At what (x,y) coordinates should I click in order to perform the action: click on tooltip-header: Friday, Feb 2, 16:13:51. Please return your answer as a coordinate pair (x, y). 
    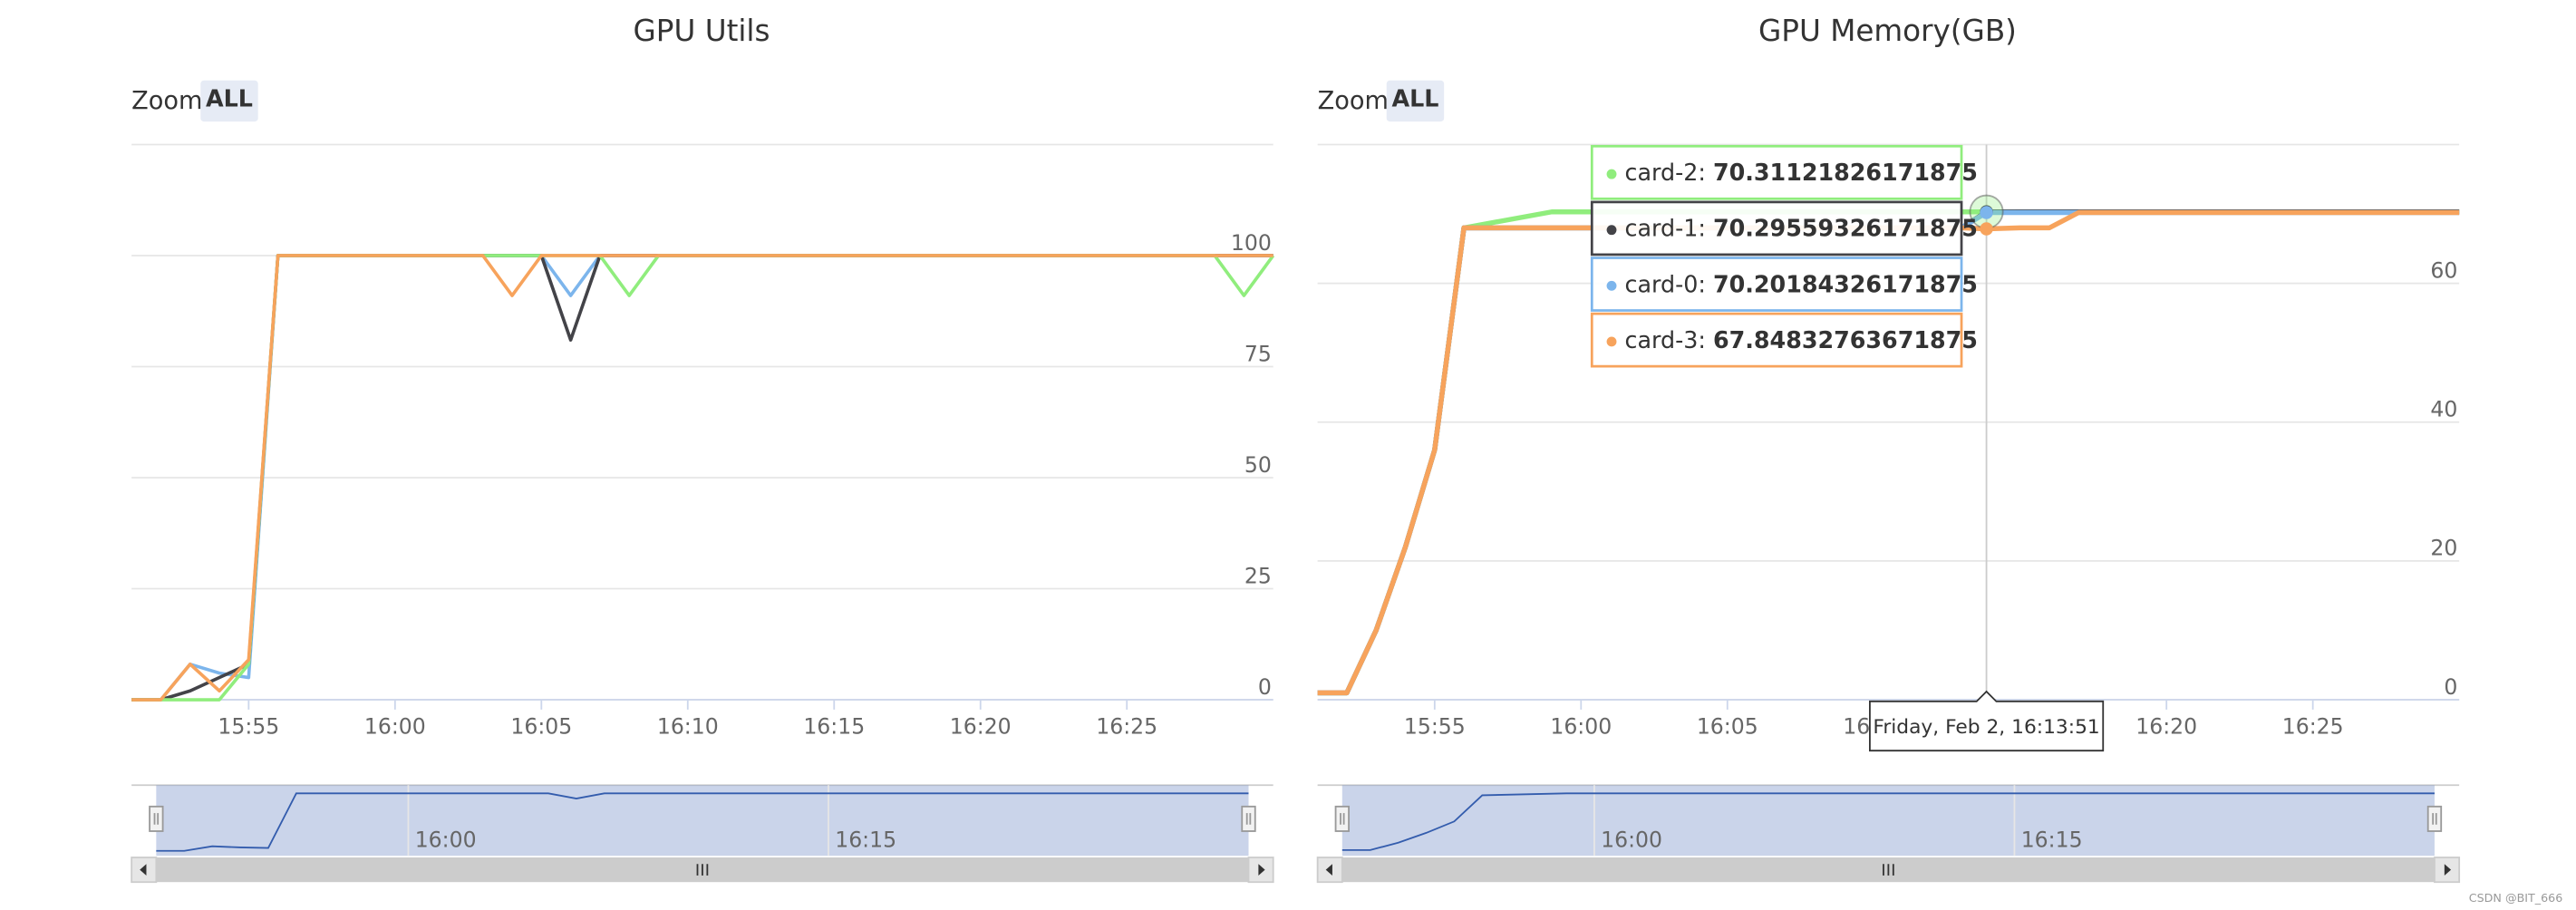
    Looking at the image, I should click on (1986, 727).